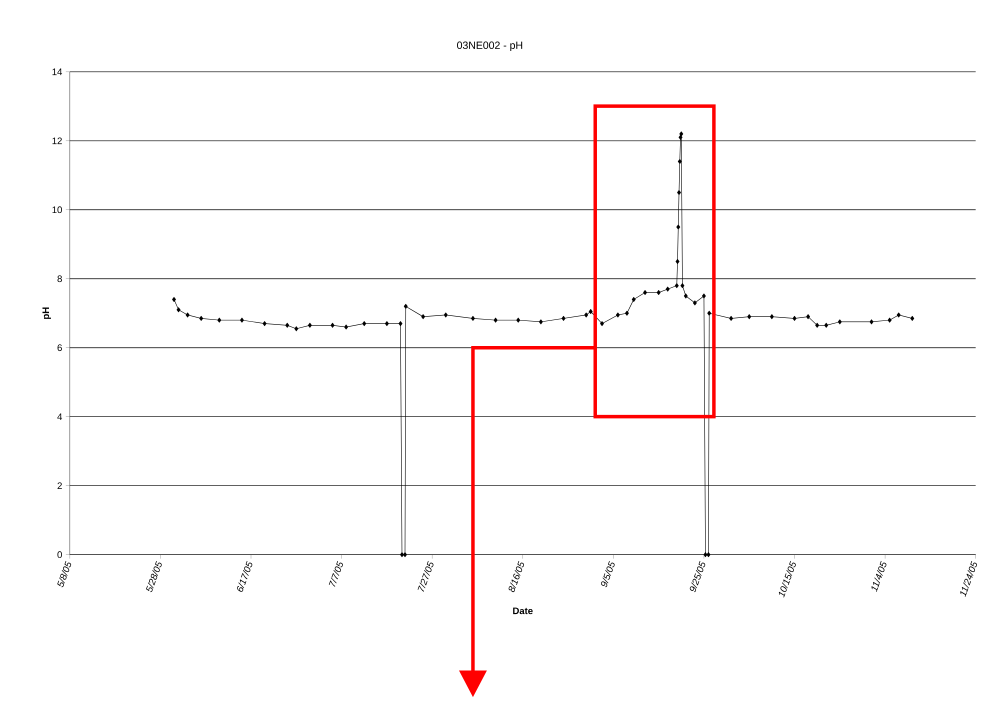  I want to click on y-tick-label: 4, so click(59, 416).